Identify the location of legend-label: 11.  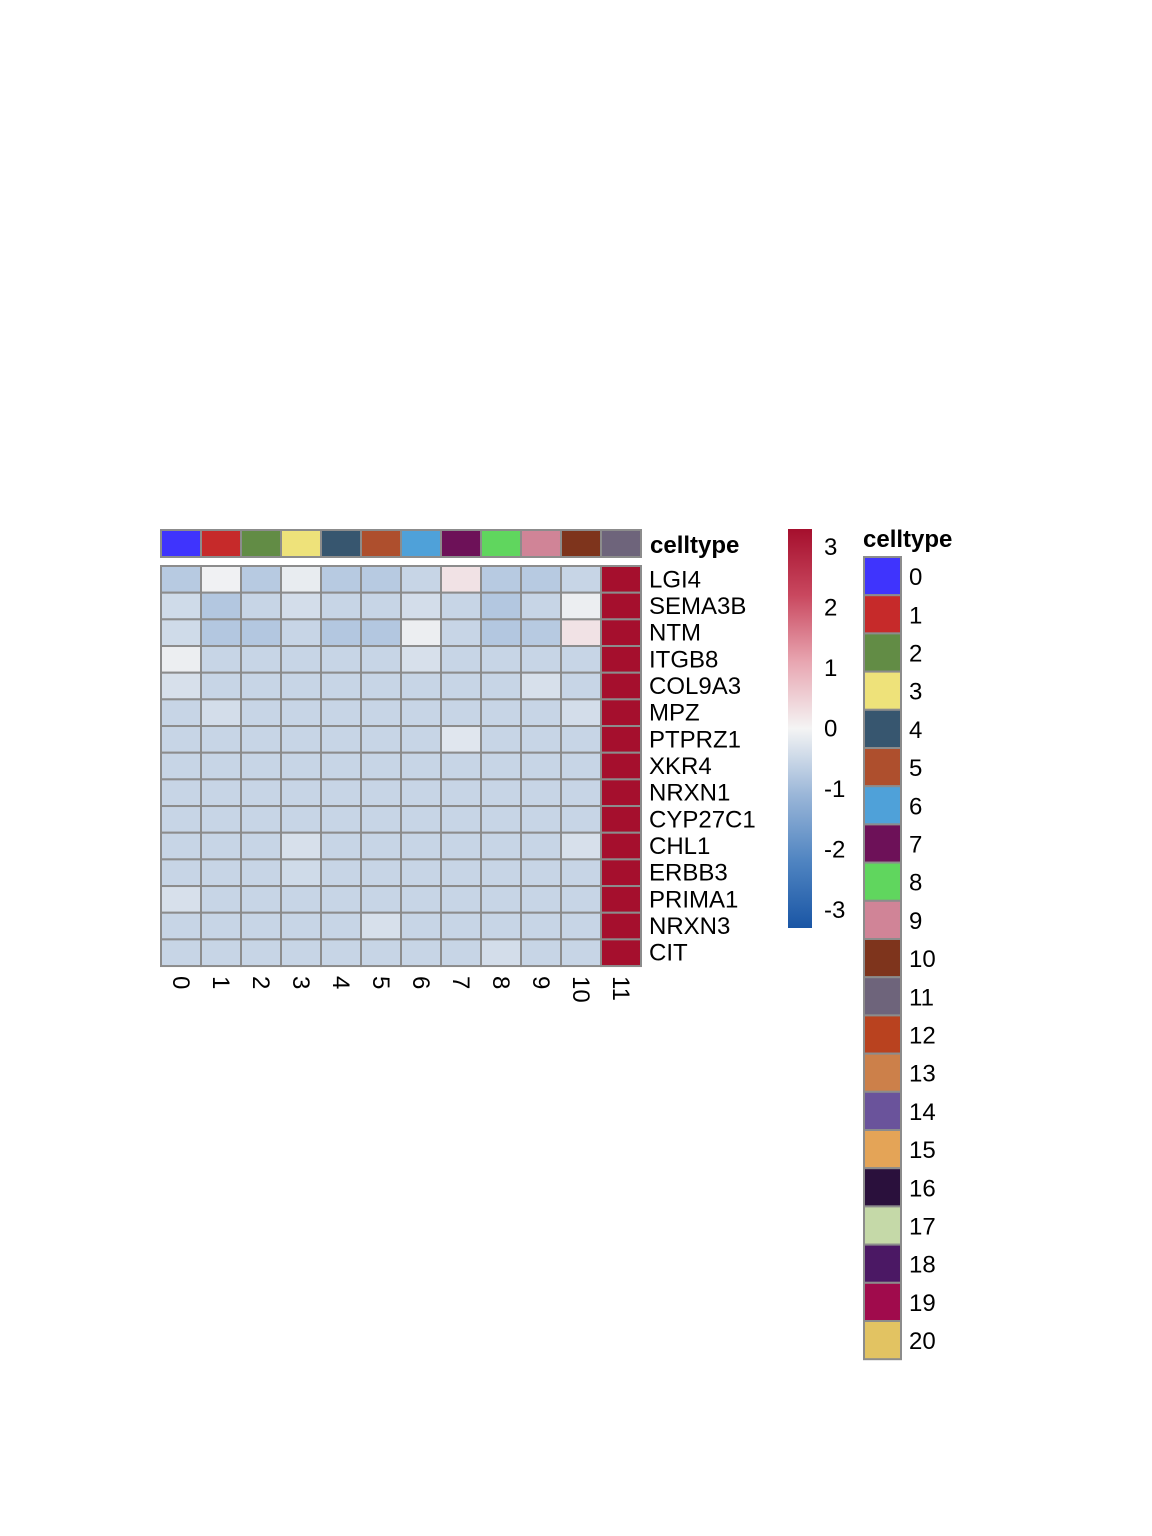
(921, 997).